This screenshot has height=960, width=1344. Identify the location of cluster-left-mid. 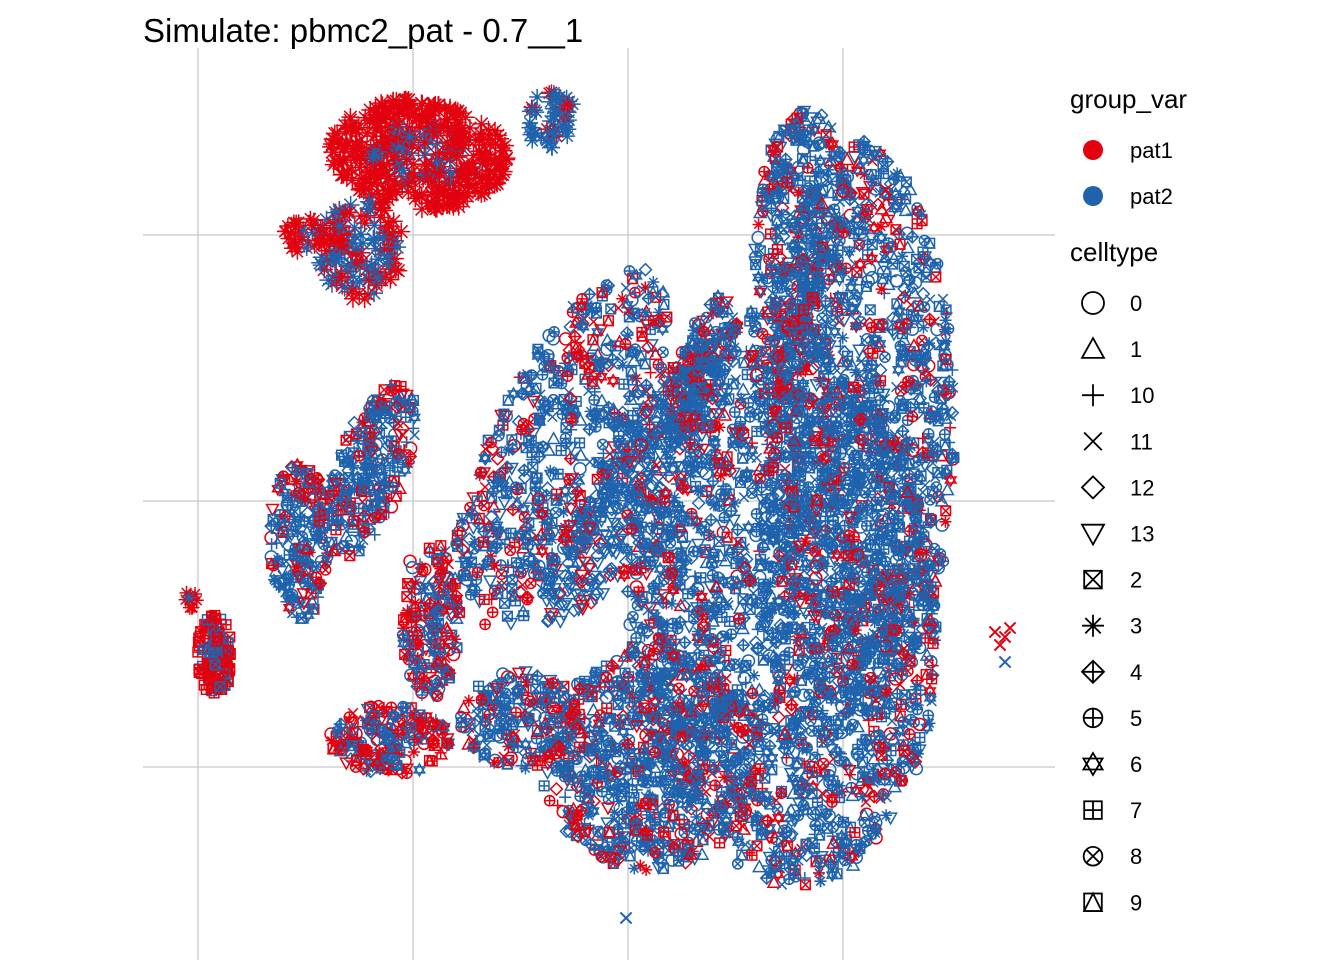
(429, 621).